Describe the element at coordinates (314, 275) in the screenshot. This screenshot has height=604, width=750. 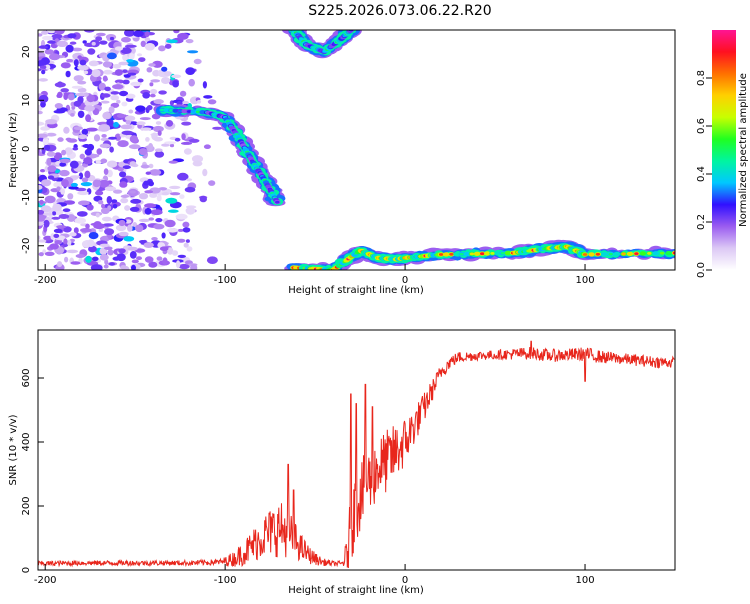
I see `spectrogram-x-ticks: -200 -100 0 100` at that location.